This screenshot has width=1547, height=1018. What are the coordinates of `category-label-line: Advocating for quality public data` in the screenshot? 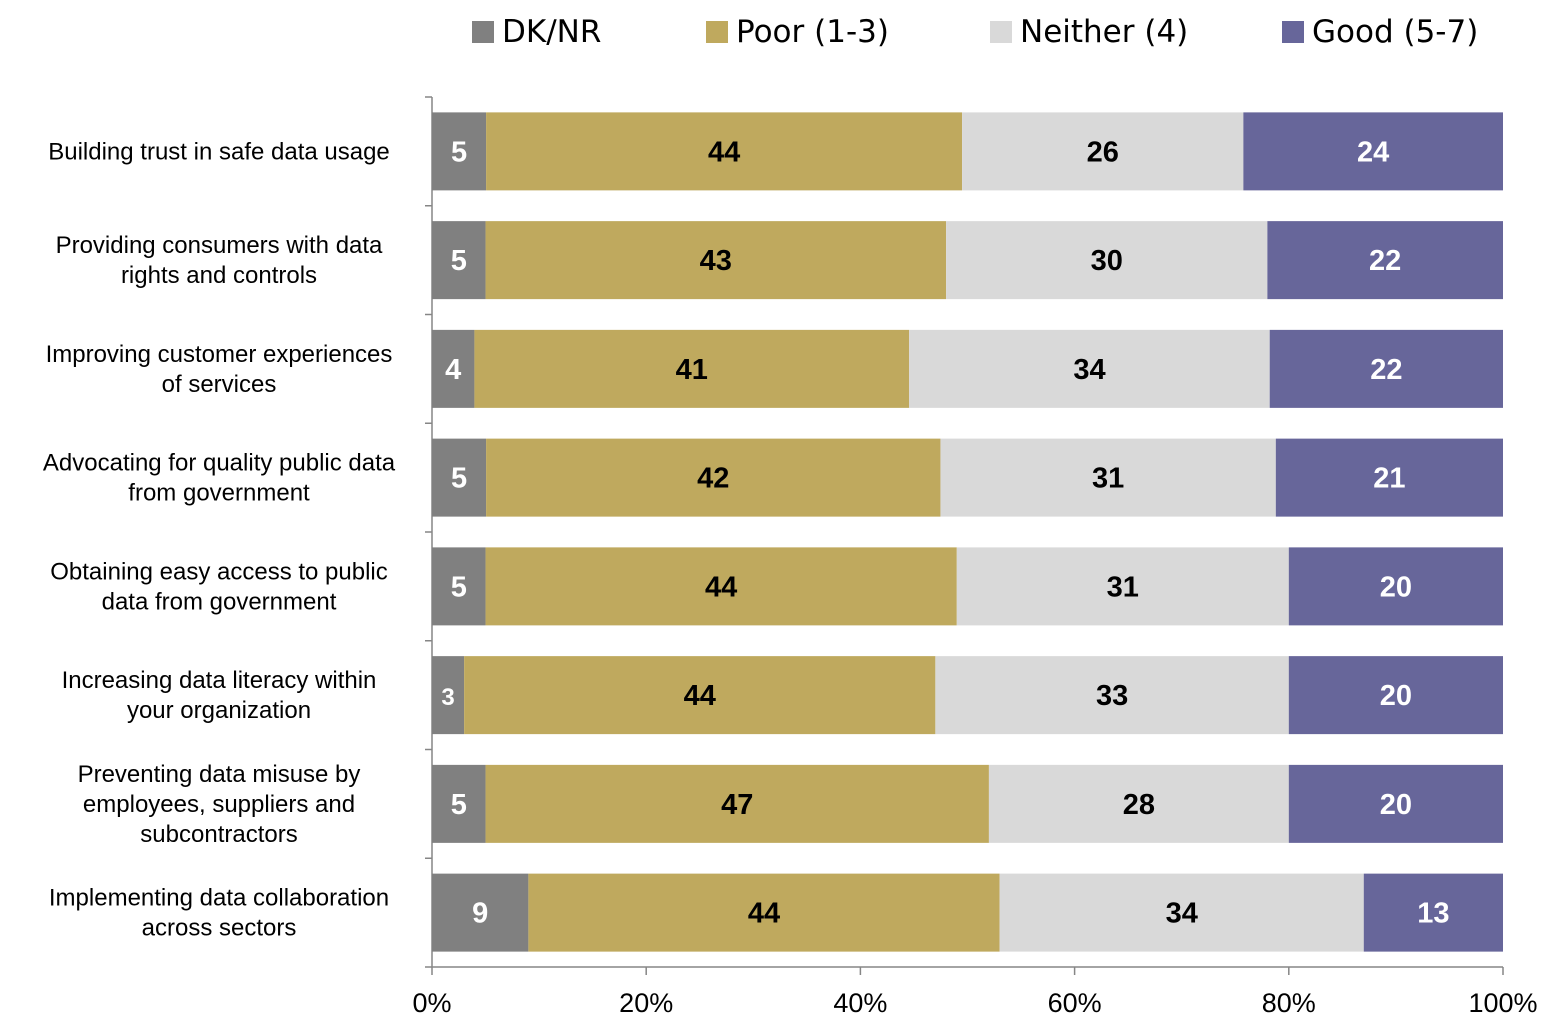 It's located at (219, 463).